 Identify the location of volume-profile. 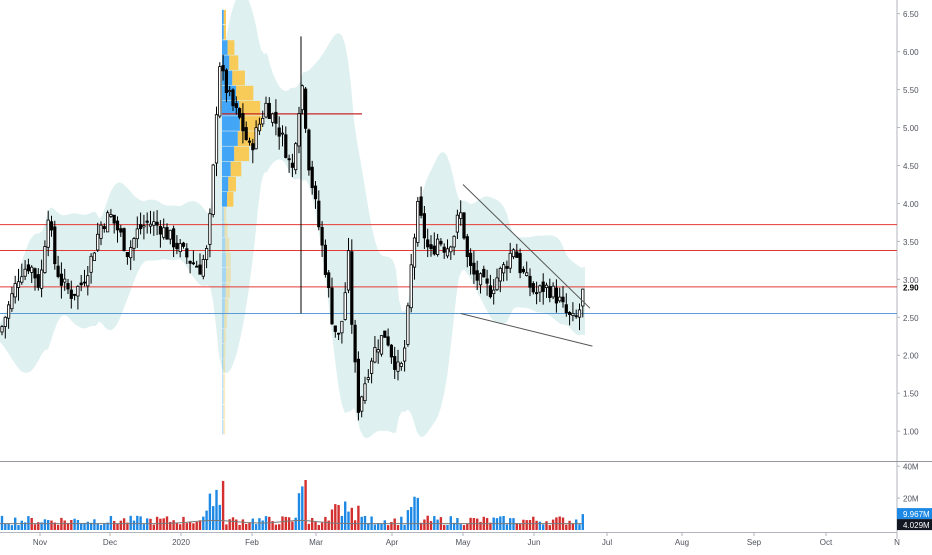
(242, 222).